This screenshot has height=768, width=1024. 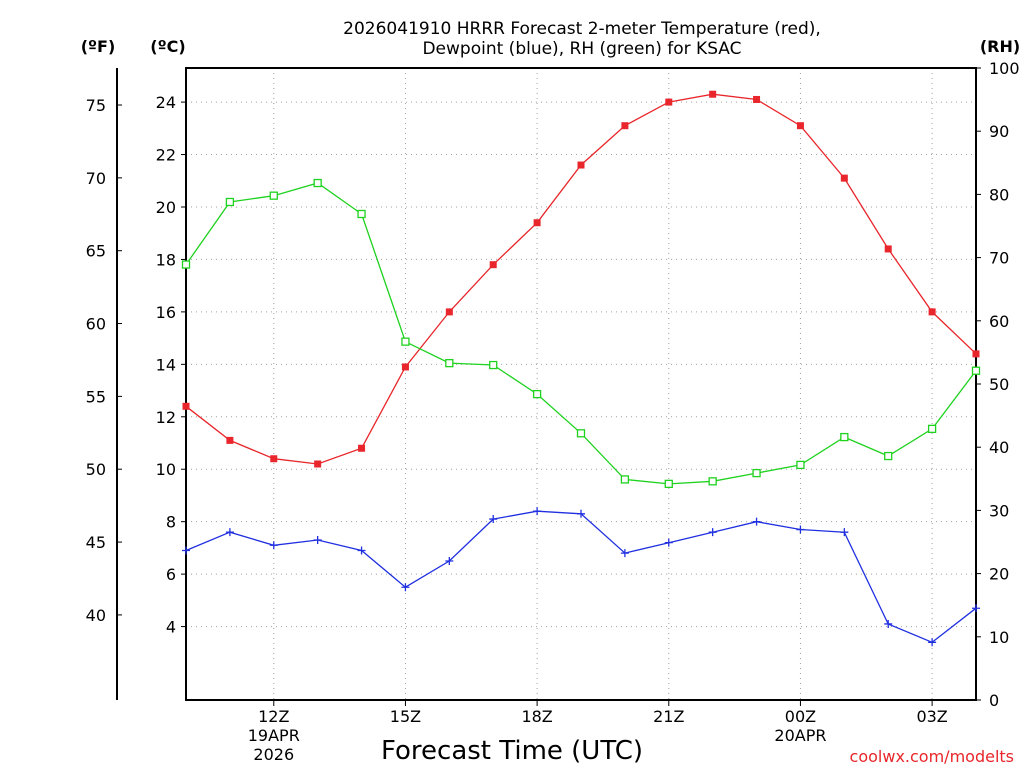 I want to click on dewpoint-line, so click(x=581, y=577).